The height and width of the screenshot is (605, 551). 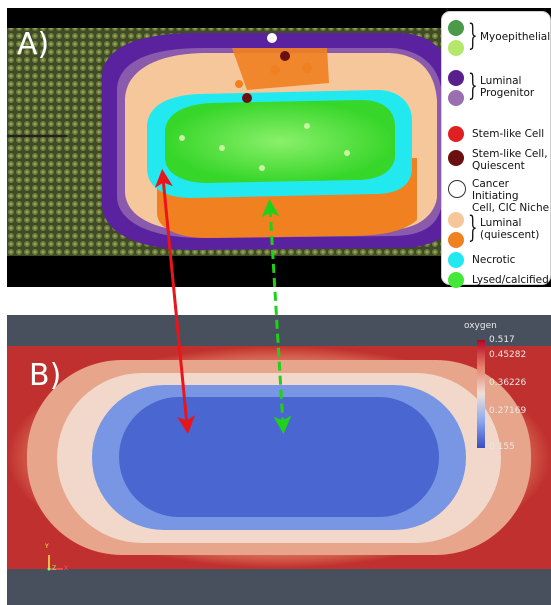 I want to click on panel-b-label: B), so click(x=45, y=375).